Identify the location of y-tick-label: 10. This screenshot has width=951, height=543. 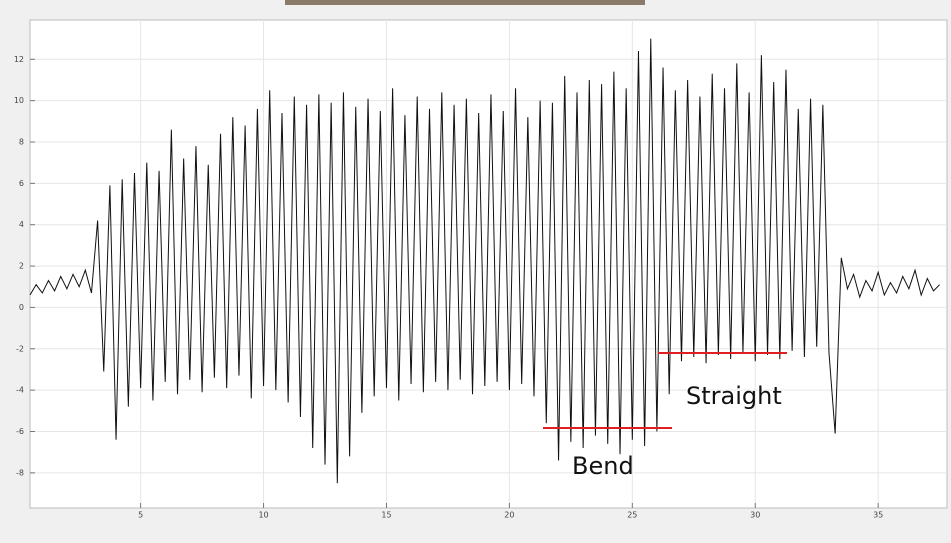
(19, 100).